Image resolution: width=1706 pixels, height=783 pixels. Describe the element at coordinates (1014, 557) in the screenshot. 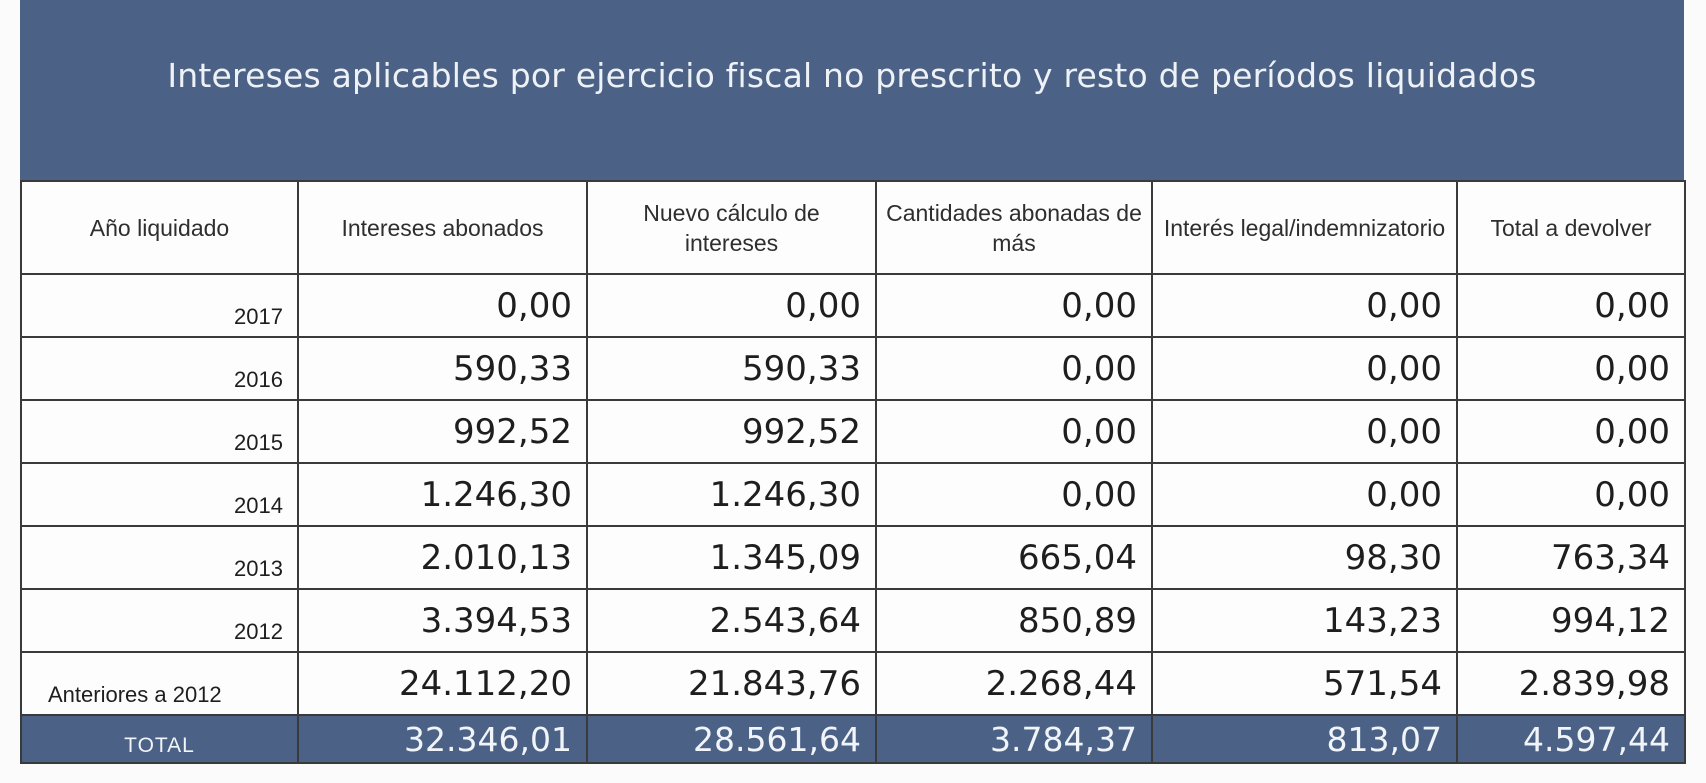

I see `overpaid-cell: 665,04` at that location.